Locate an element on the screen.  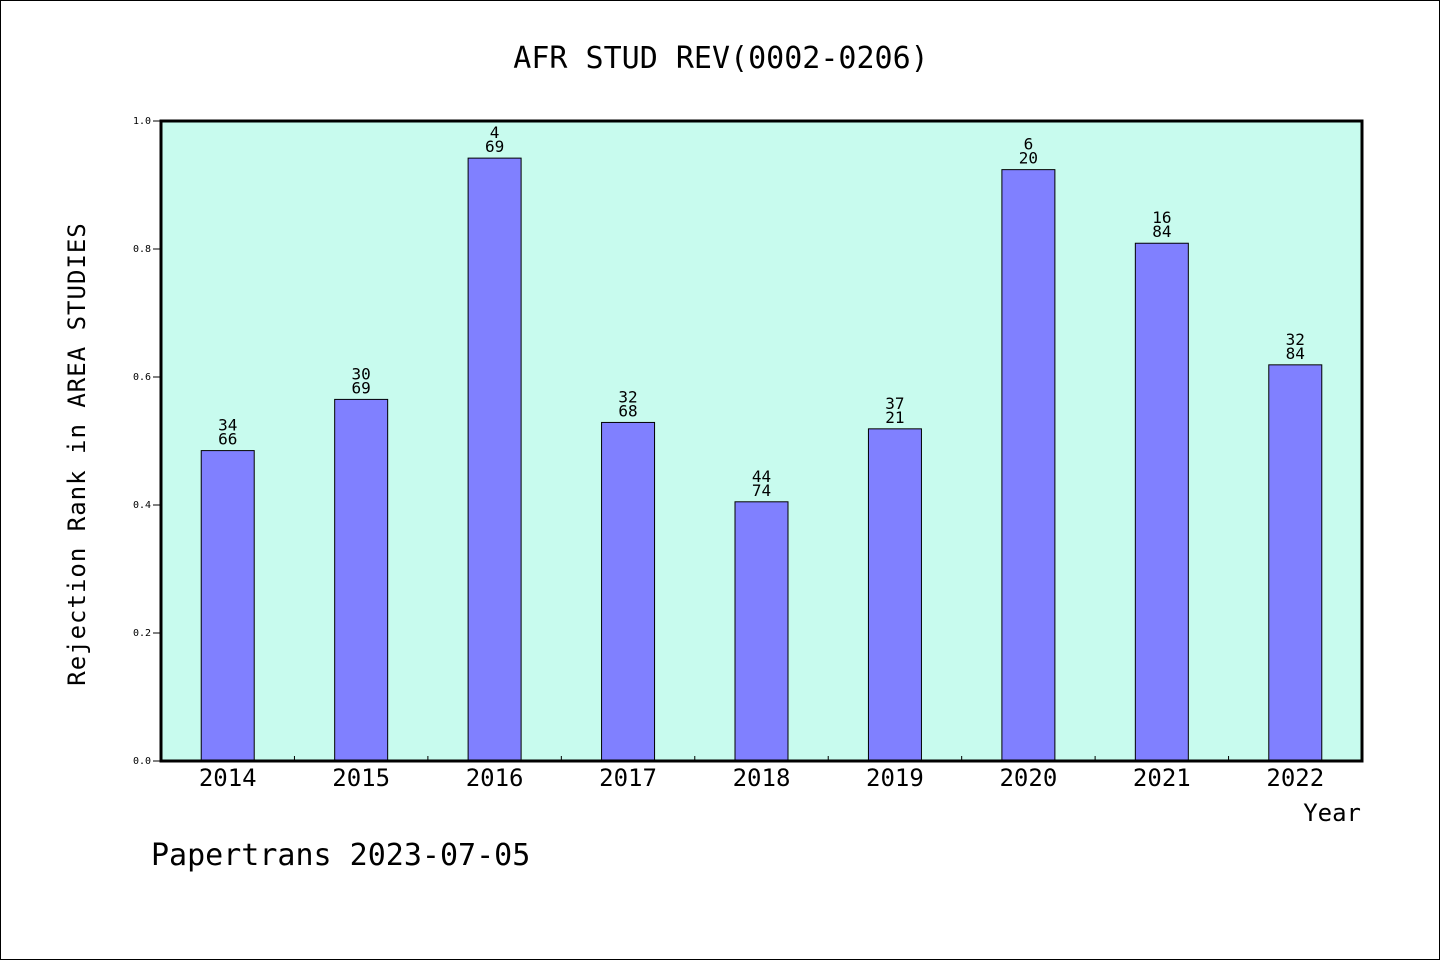
data-label-bottom: 74 is located at coordinates (761, 490).